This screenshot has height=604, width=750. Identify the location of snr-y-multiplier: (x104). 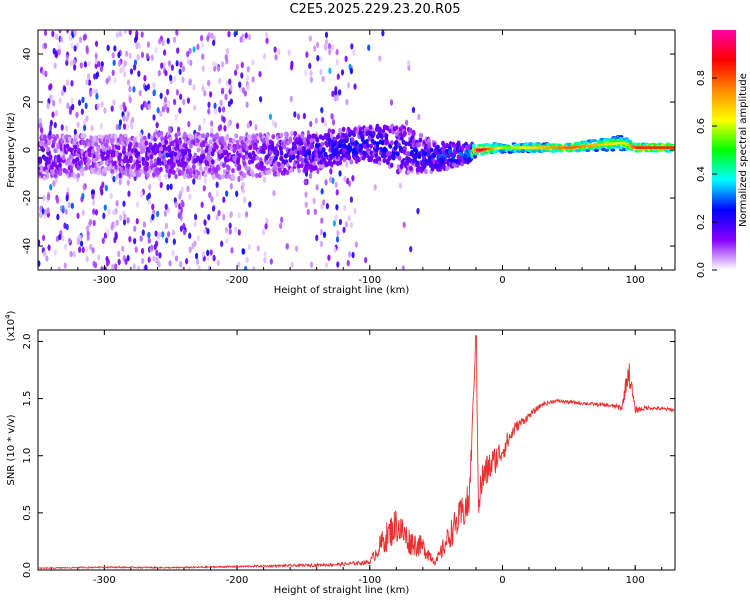
(10, 325).